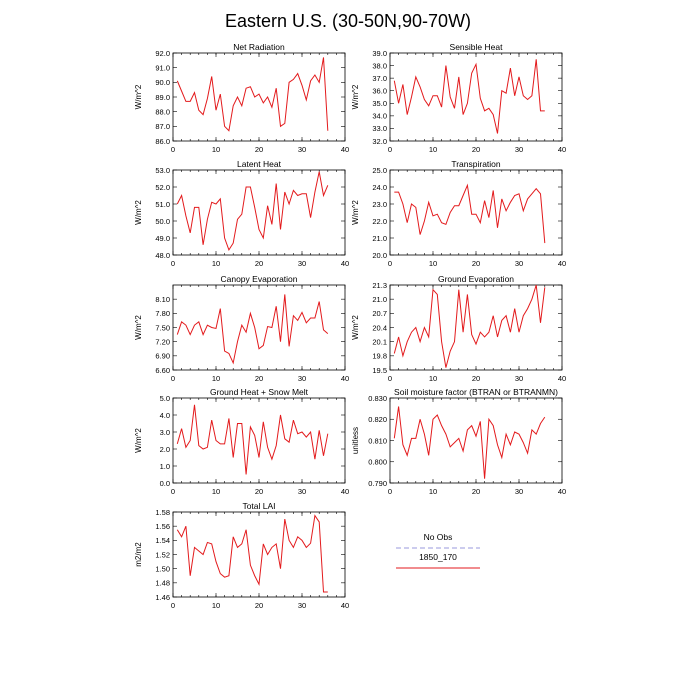 The image size is (700, 700). Describe the element at coordinates (162, 540) in the screenshot. I see `y-tick-label: 1.54` at that location.